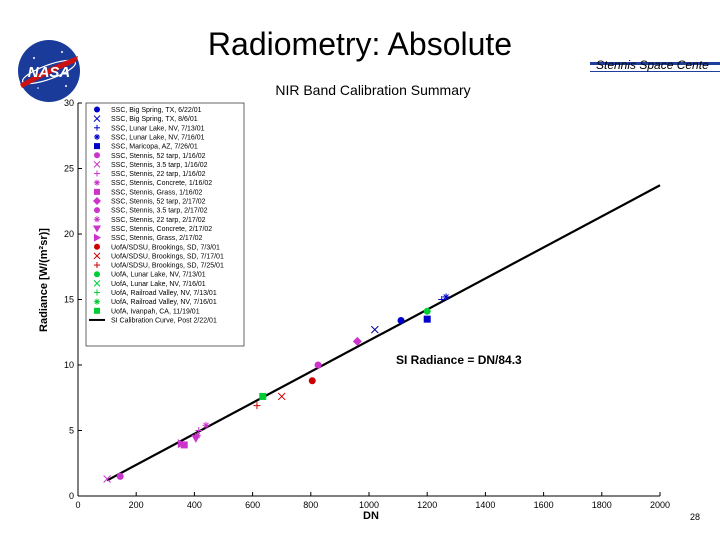 The width and height of the screenshot is (720, 540). What do you see at coordinates (371, 516) in the screenshot?
I see `x-axis-label: DN` at bounding box center [371, 516].